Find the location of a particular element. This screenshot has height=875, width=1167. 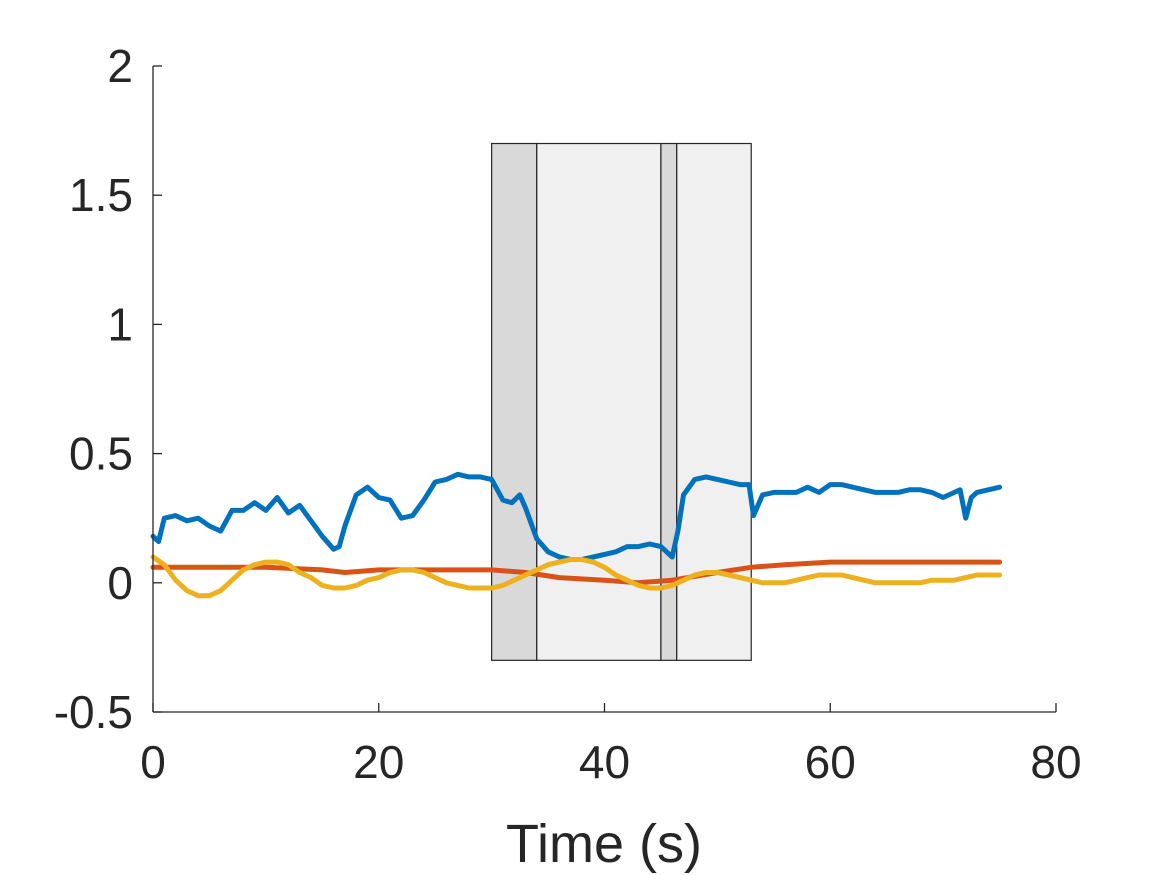

series-lines is located at coordinates (576, 535).